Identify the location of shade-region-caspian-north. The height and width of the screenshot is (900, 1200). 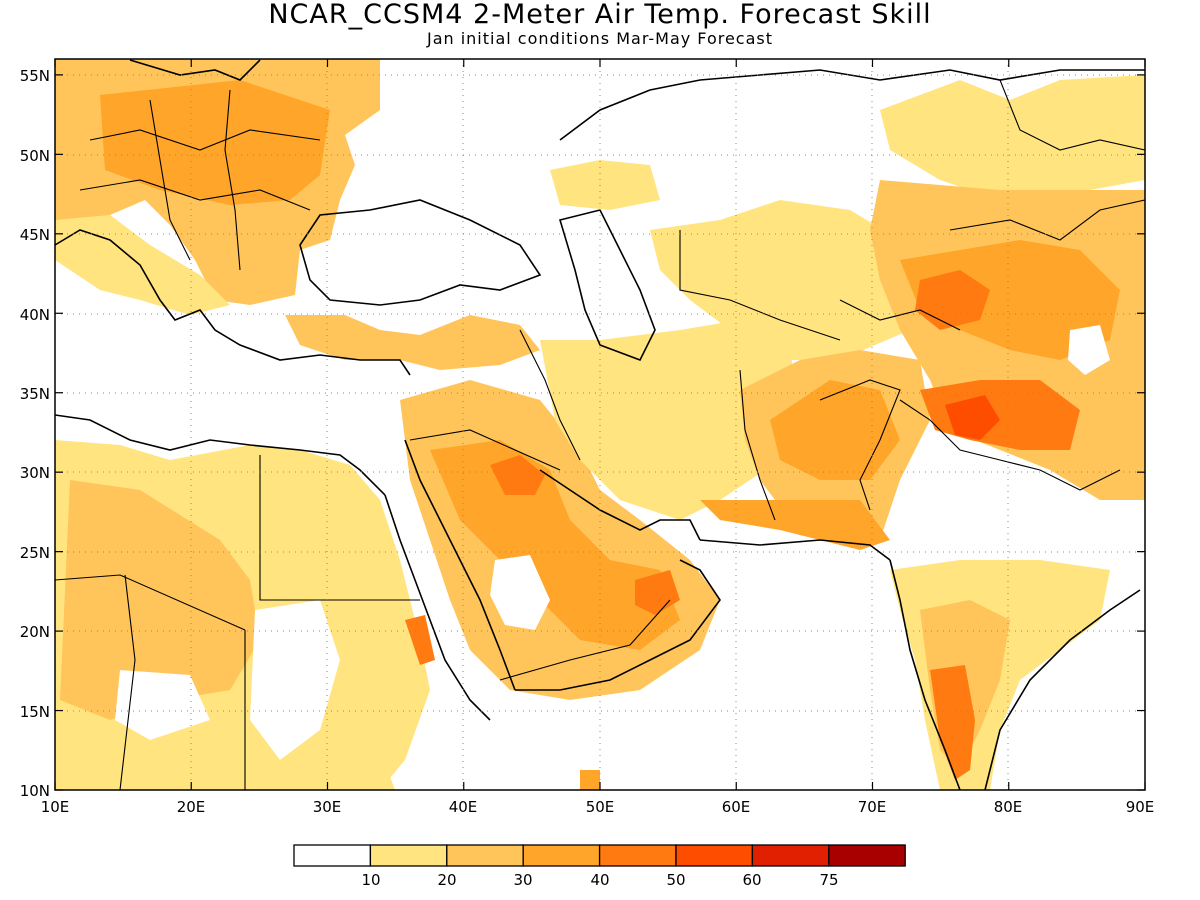
(605, 185).